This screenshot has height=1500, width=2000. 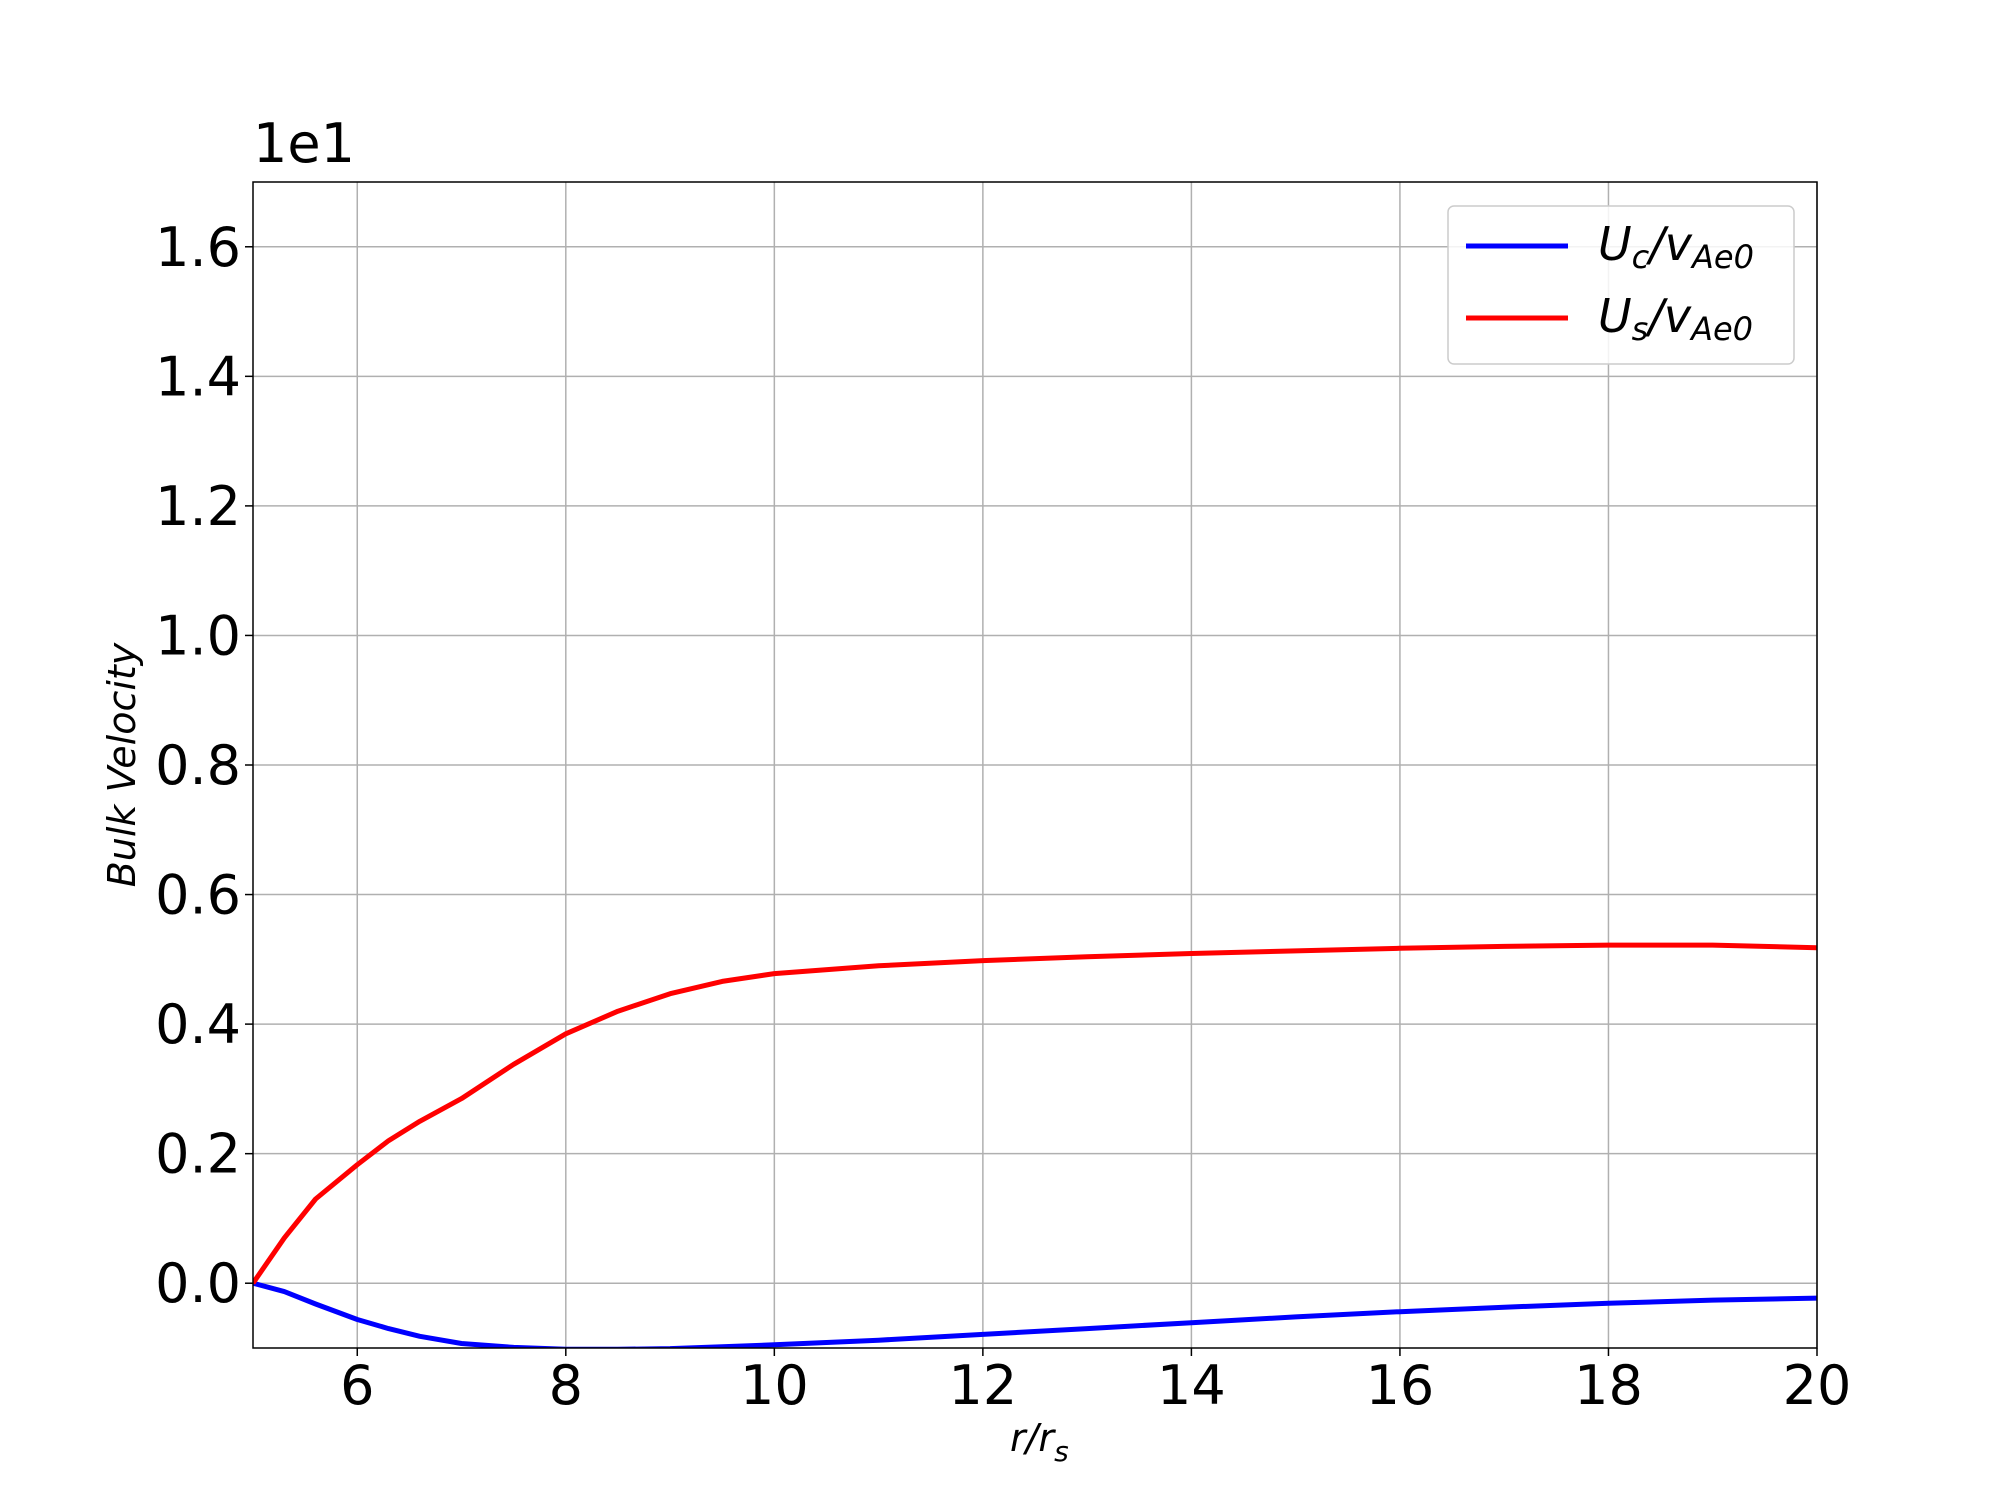 I want to click on legend-label-us-sub2: Ae0, so click(x=1721, y=329).